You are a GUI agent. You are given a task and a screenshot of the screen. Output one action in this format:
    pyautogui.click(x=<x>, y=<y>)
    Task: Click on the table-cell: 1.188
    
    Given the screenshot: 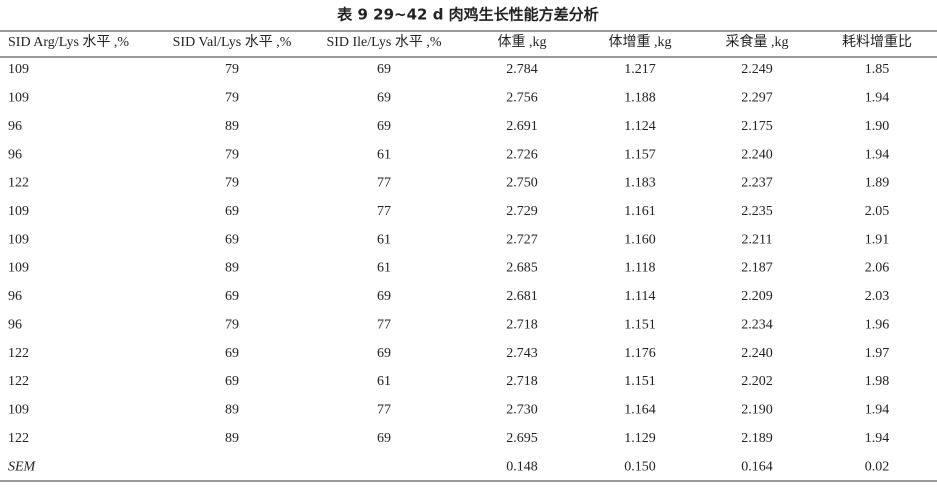 What is the action you would take?
    pyautogui.click(x=640, y=98)
    